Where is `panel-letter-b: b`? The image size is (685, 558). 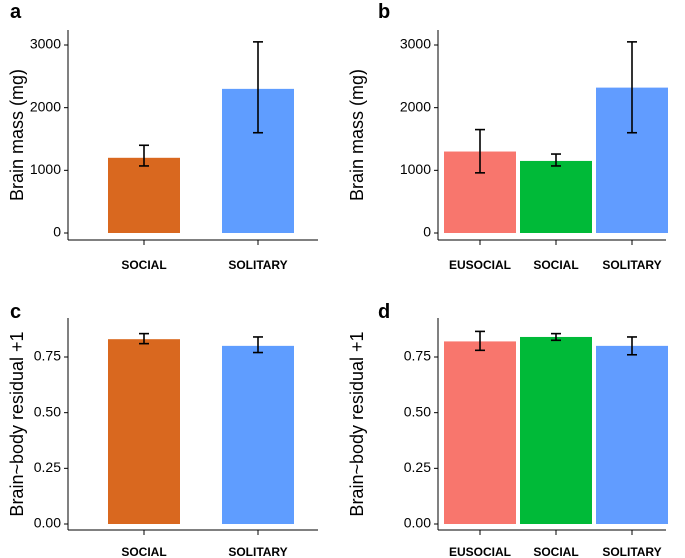 panel-letter-b: b is located at coordinates (384, 12).